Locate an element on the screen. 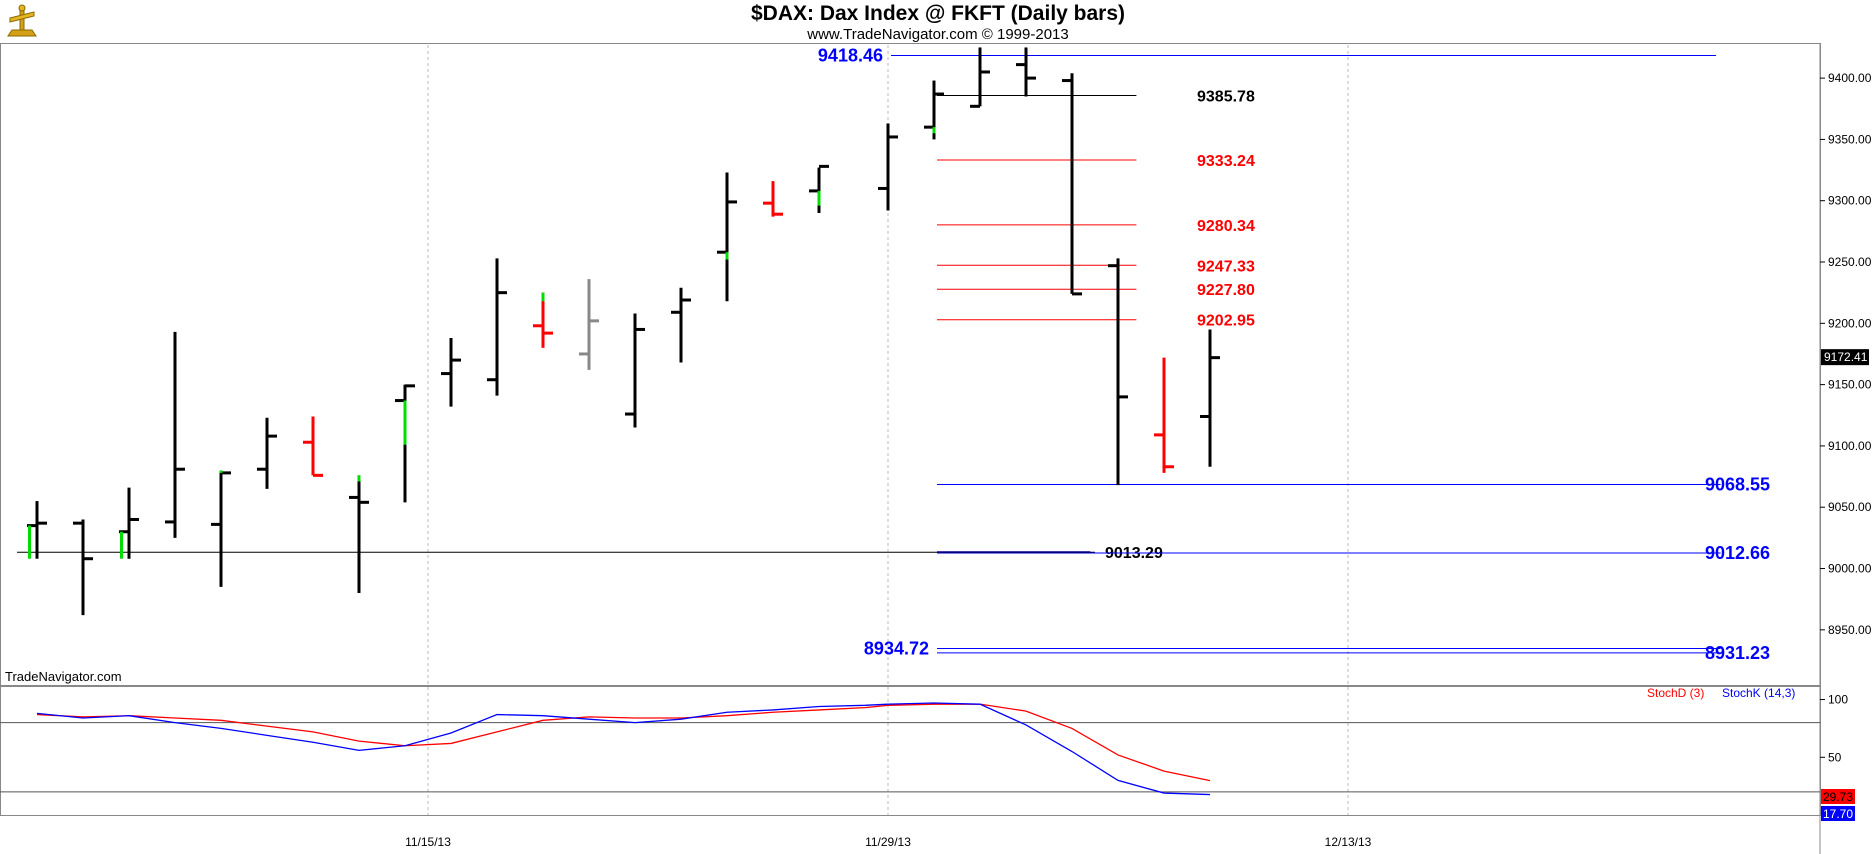  stoch-last-label: 29.73 is located at coordinates (1838, 797).